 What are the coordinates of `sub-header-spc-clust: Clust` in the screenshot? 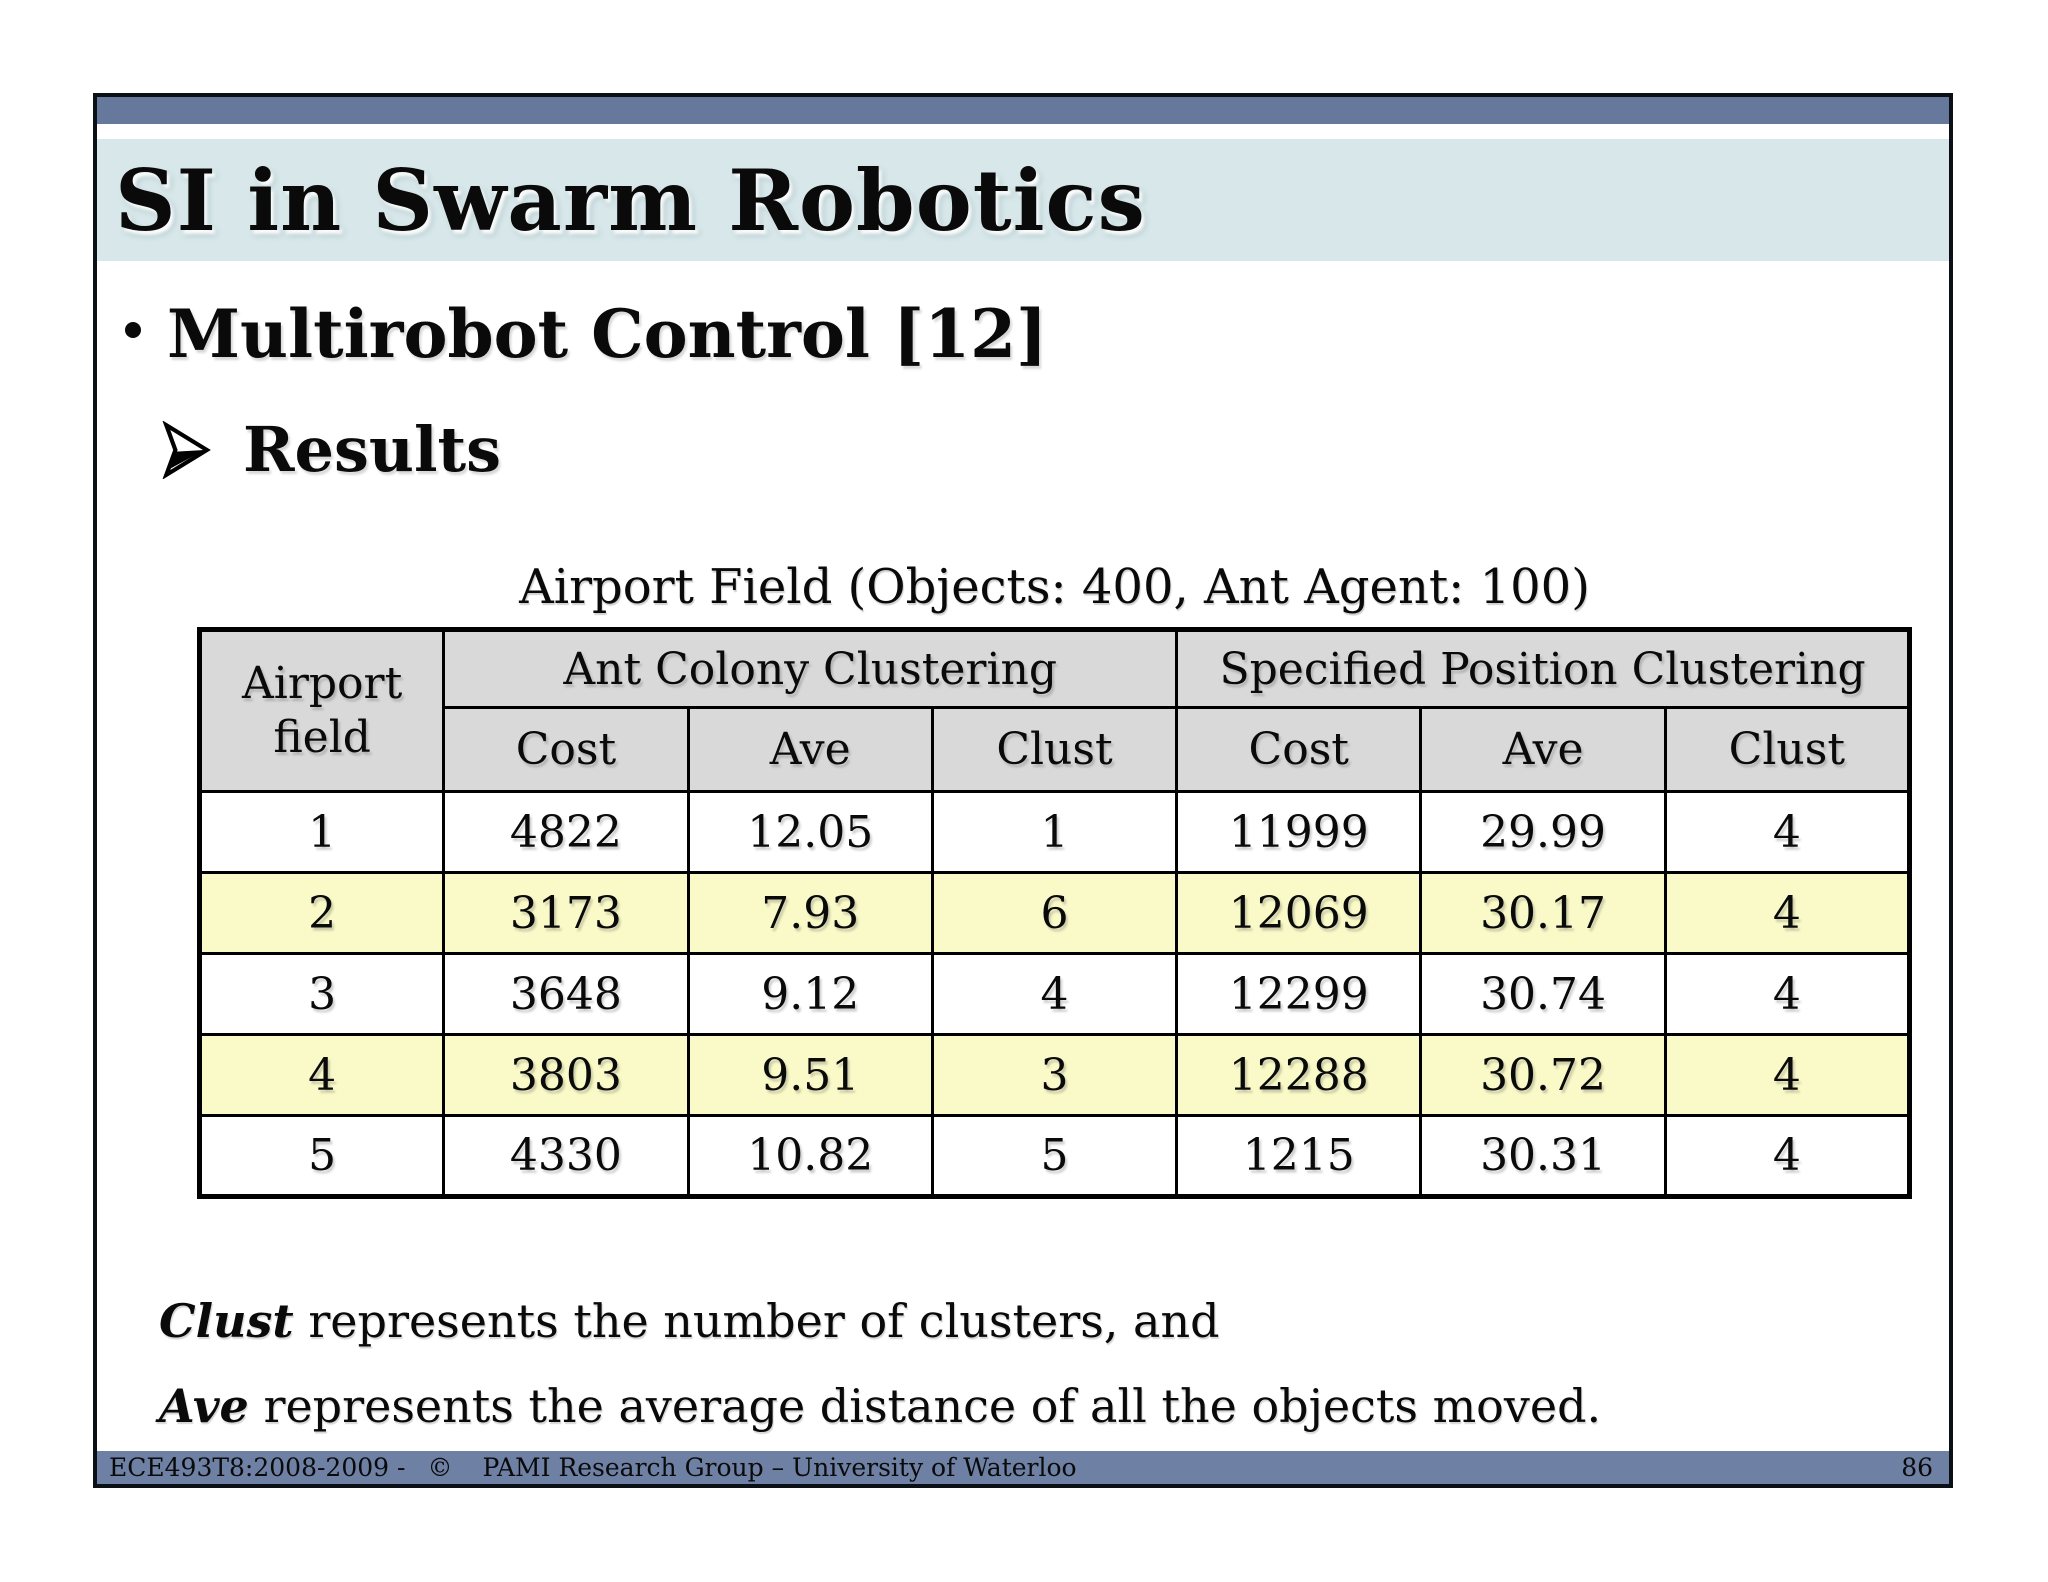 It's located at (1787, 749).